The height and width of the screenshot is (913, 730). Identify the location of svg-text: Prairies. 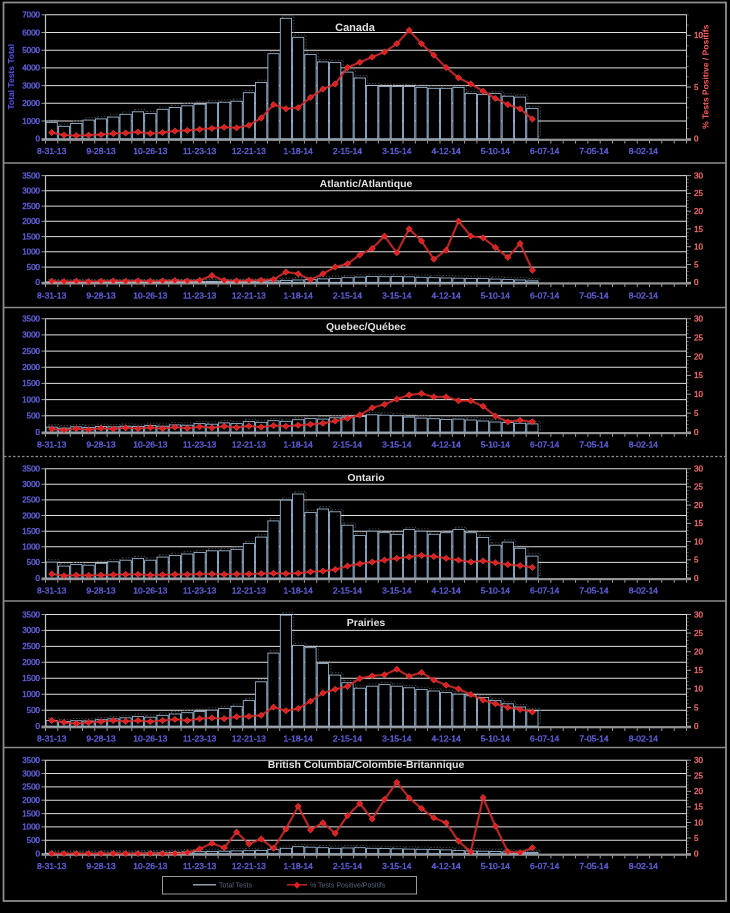
(366, 623).